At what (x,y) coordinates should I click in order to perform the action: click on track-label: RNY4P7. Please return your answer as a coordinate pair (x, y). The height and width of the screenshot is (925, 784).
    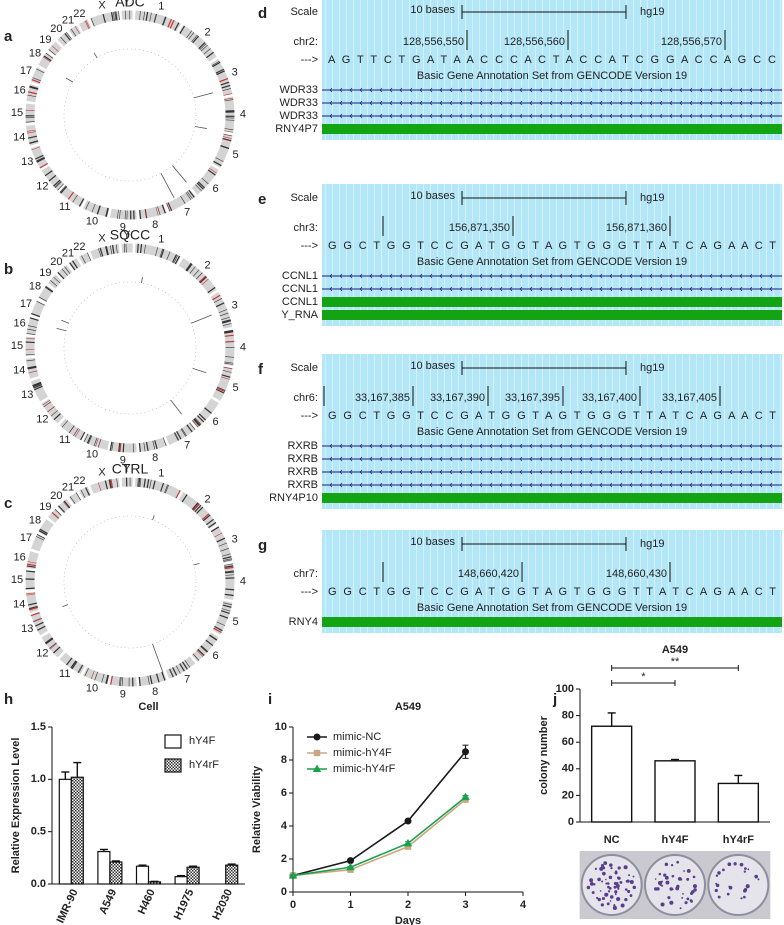
    Looking at the image, I should click on (296, 129).